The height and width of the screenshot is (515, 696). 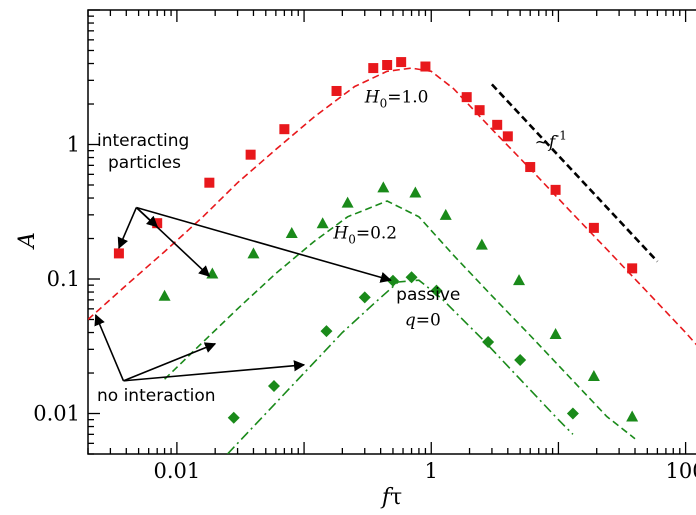 I want to click on h0-10-label: H0=1.0, so click(x=396, y=99).